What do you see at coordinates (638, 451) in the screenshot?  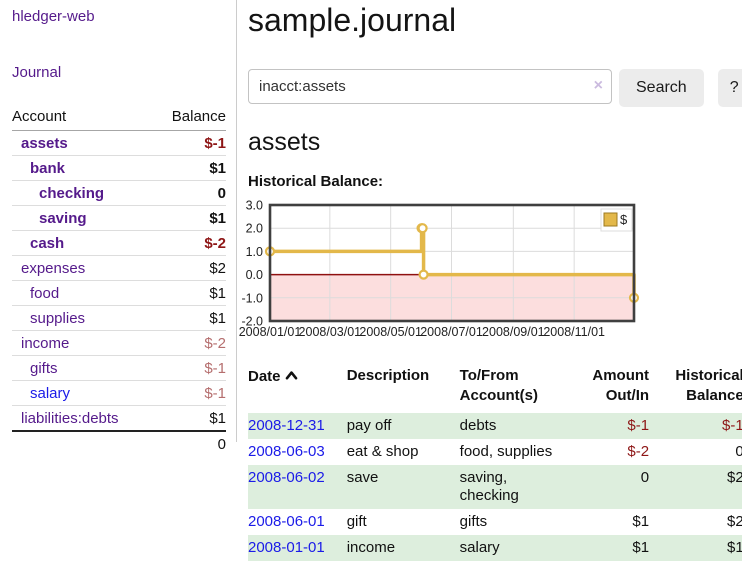 I see `transaction-amount: $-2` at bounding box center [638, 451].